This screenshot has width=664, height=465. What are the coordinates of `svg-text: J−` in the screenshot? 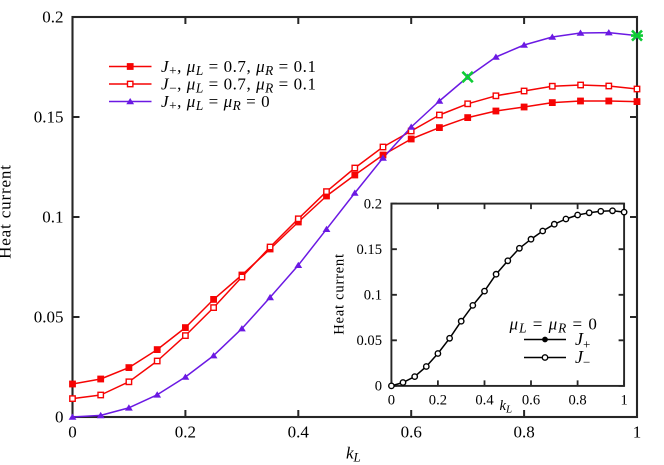 It's located at (582, 358).